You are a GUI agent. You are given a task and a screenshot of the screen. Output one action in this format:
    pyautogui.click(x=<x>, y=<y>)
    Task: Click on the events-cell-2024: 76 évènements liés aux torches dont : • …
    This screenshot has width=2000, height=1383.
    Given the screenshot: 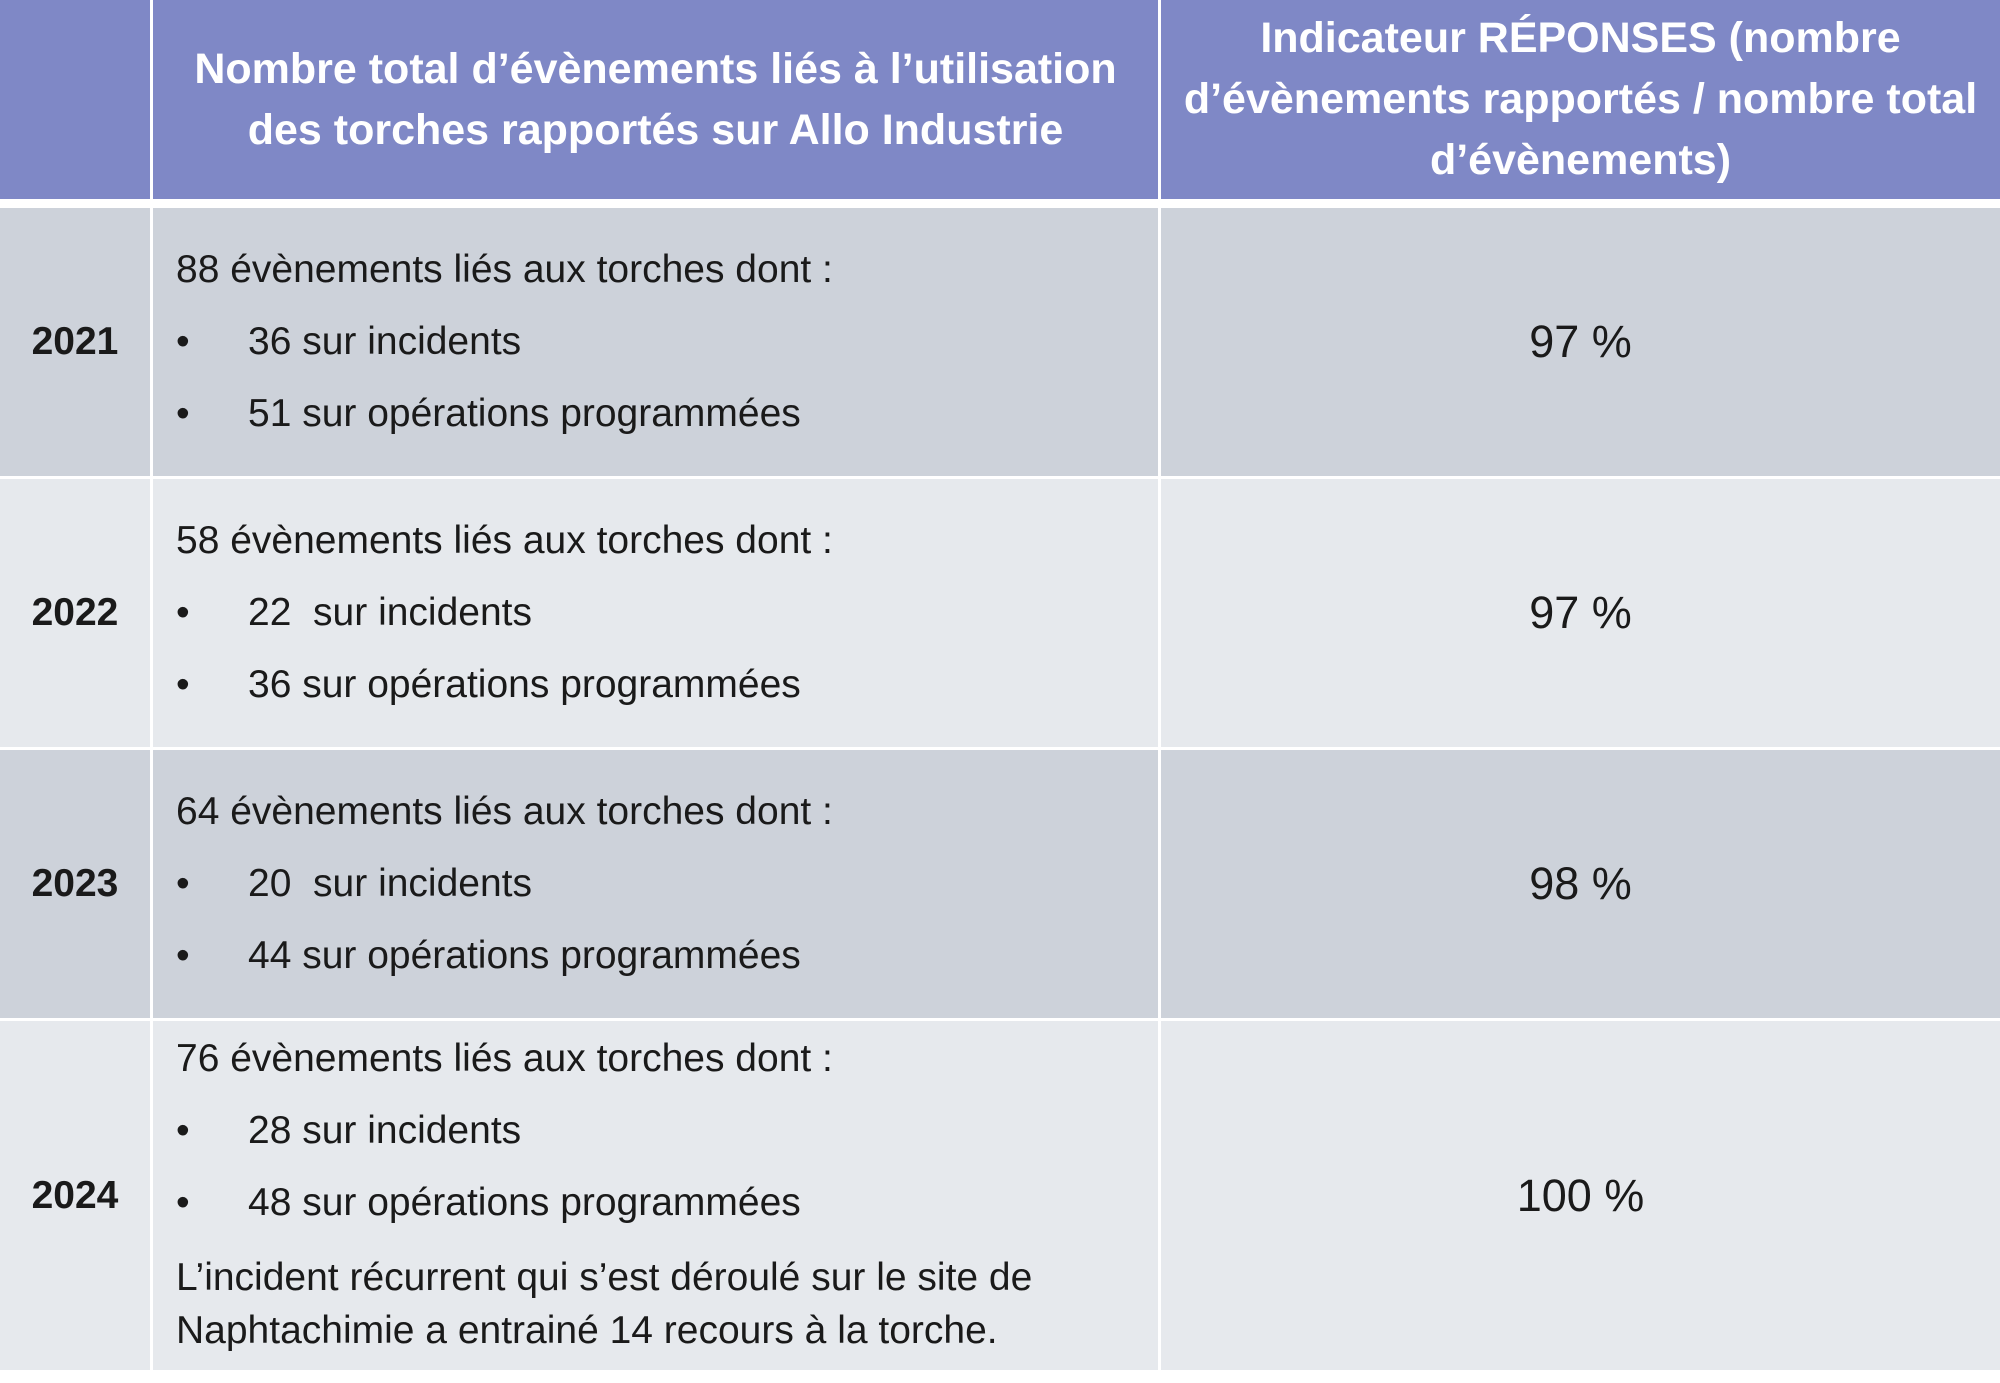 What is the action you would take?
    pyautogui.click(x=657, y=1195)
    